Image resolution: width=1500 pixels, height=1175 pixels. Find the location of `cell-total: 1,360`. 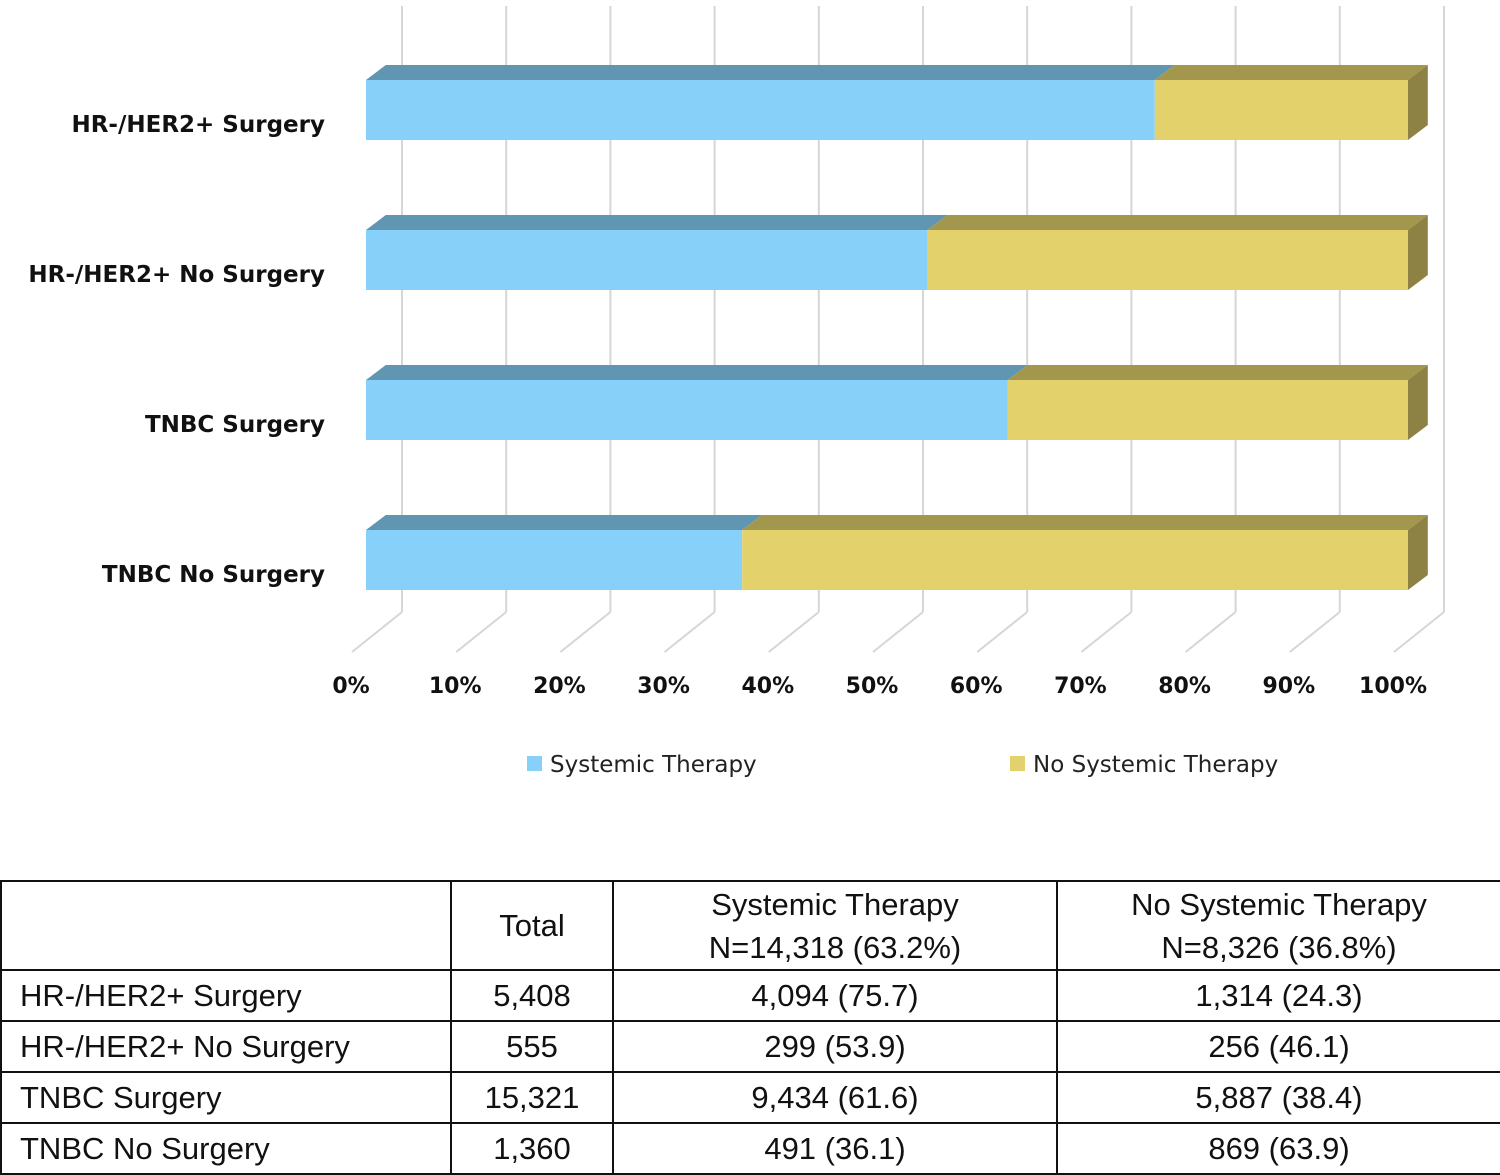

cell-total: 1,360 is located at coordinates (532, 1148).